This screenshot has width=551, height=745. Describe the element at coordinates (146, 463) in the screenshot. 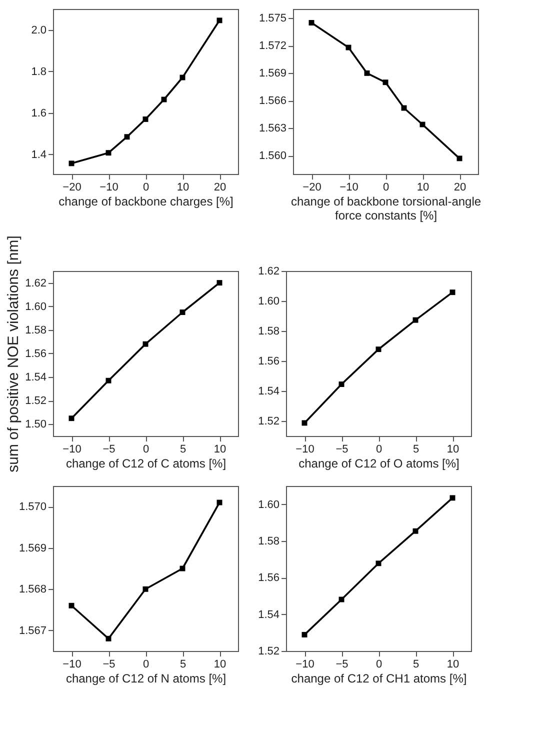

I see `x-axis-title: change of C12 of C atoms [%]` at that location.